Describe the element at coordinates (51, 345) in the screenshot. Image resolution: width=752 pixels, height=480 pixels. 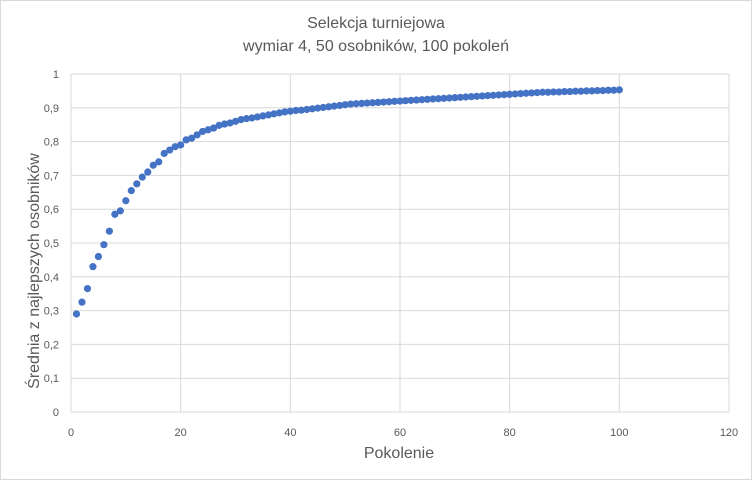
I see `y-tick-label: 0,2` at that location.